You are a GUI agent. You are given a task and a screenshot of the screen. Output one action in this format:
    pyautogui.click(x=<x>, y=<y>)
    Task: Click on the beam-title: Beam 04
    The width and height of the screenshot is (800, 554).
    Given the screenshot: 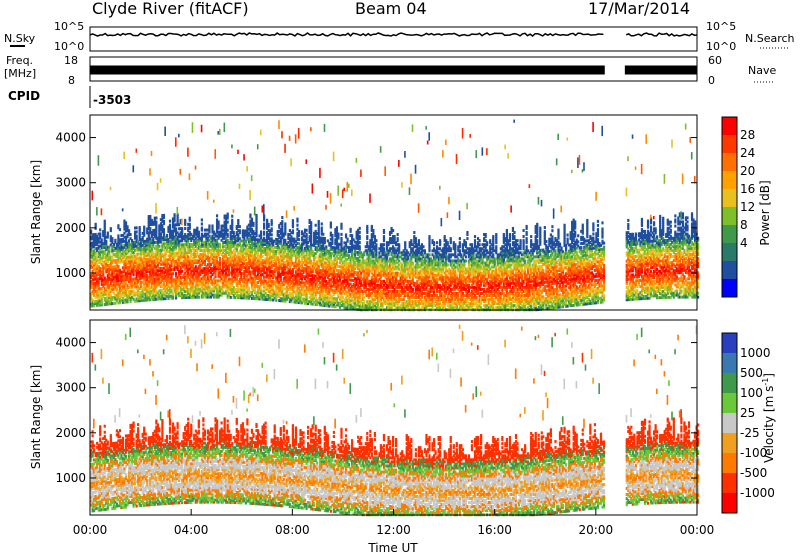 What is the action you would take?
    pyautogui.click(x=391, y=9)
    